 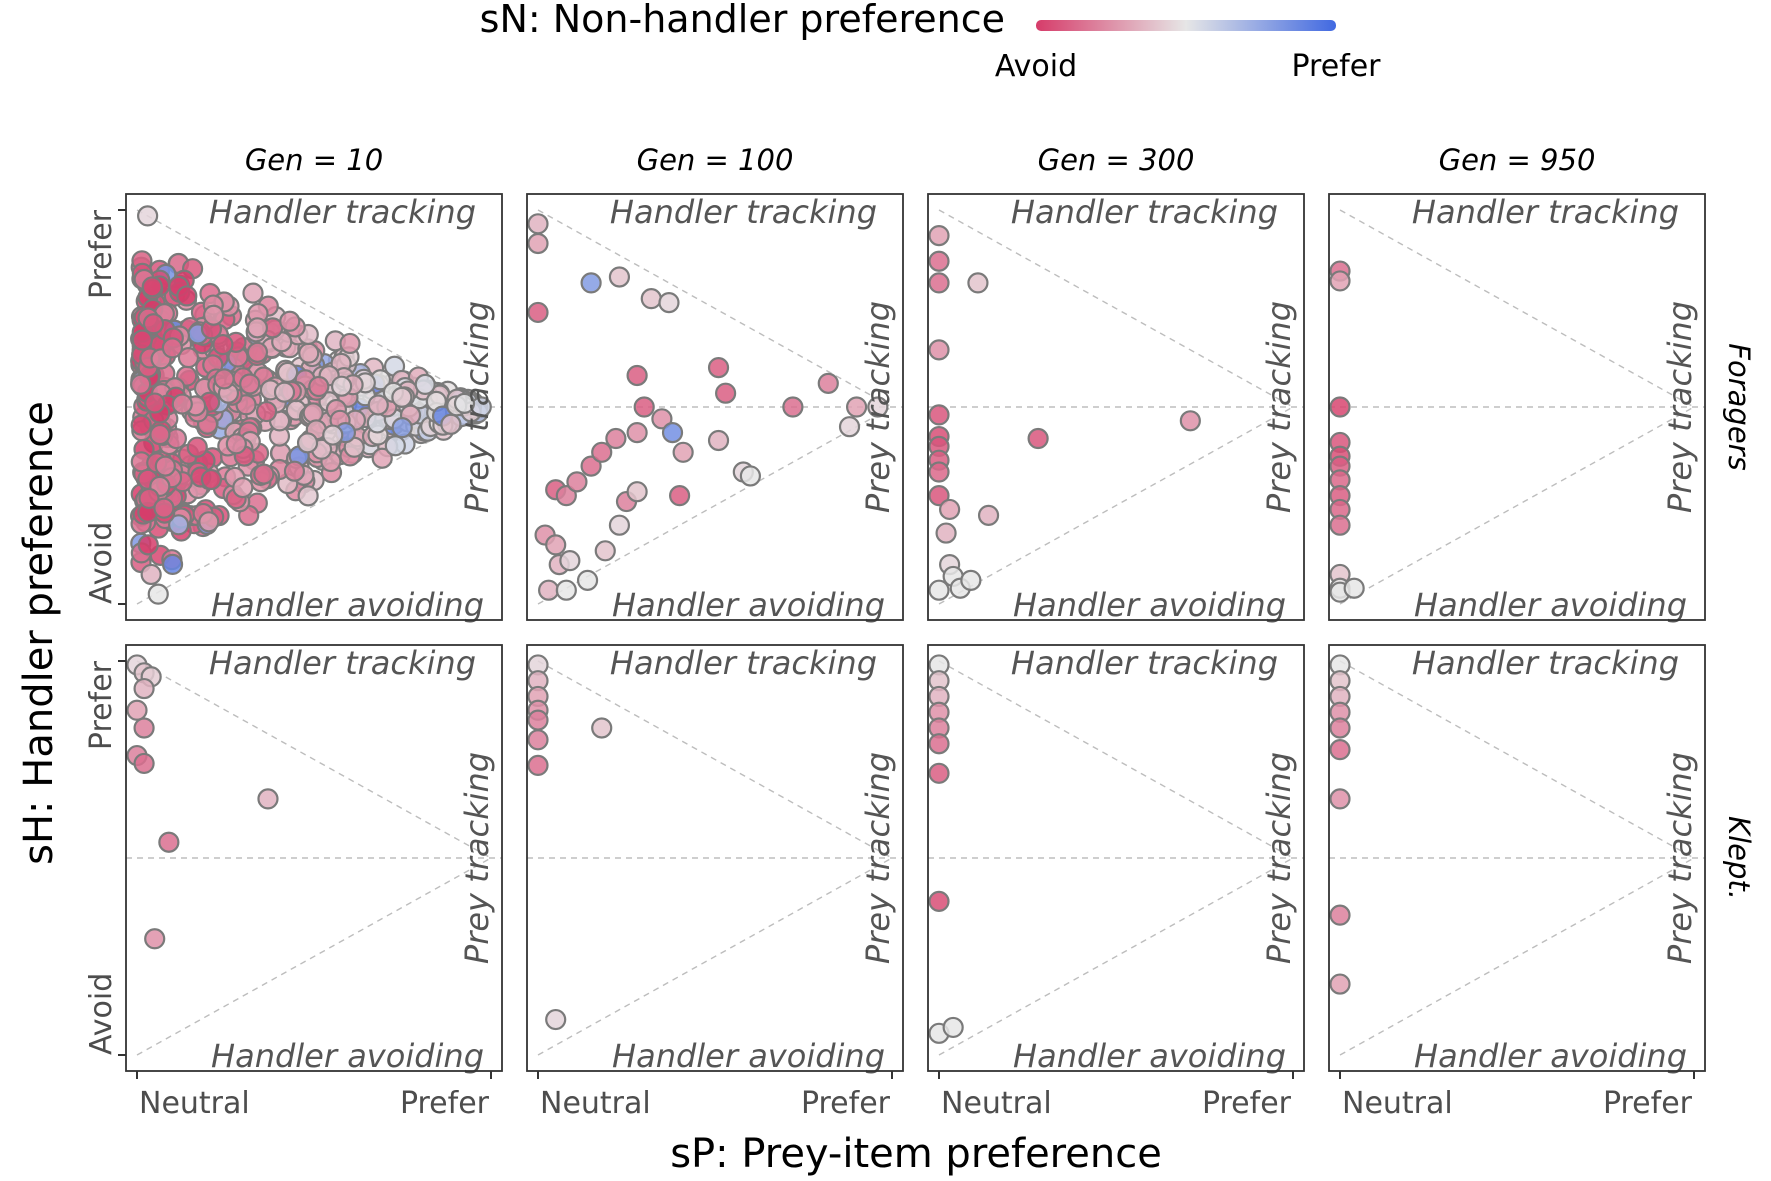 I want to click on y-tick-label: Prefer, so click(x=101, y=705).